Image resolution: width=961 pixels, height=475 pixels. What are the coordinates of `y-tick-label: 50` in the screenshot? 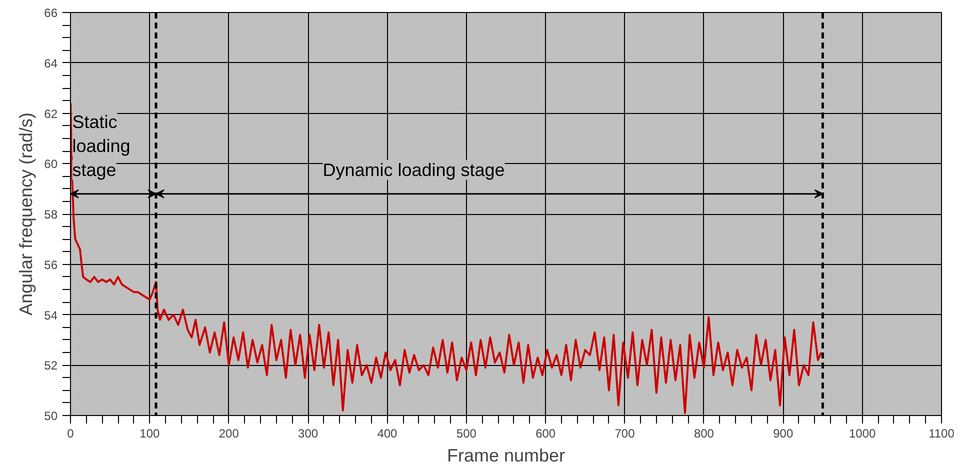 It's located at (51, 416).